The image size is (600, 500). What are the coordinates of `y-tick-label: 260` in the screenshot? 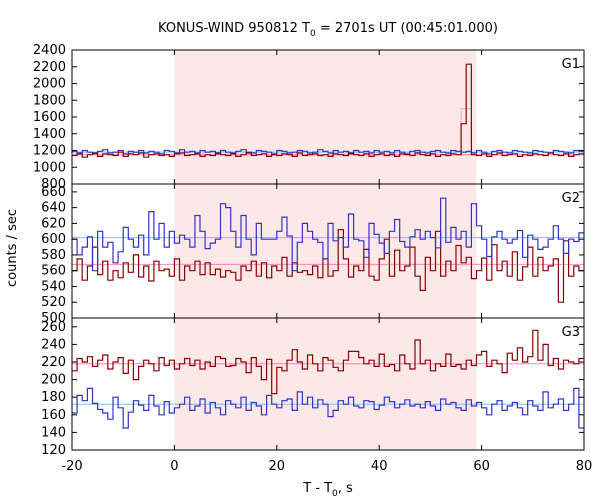 It's located at (53, 327).